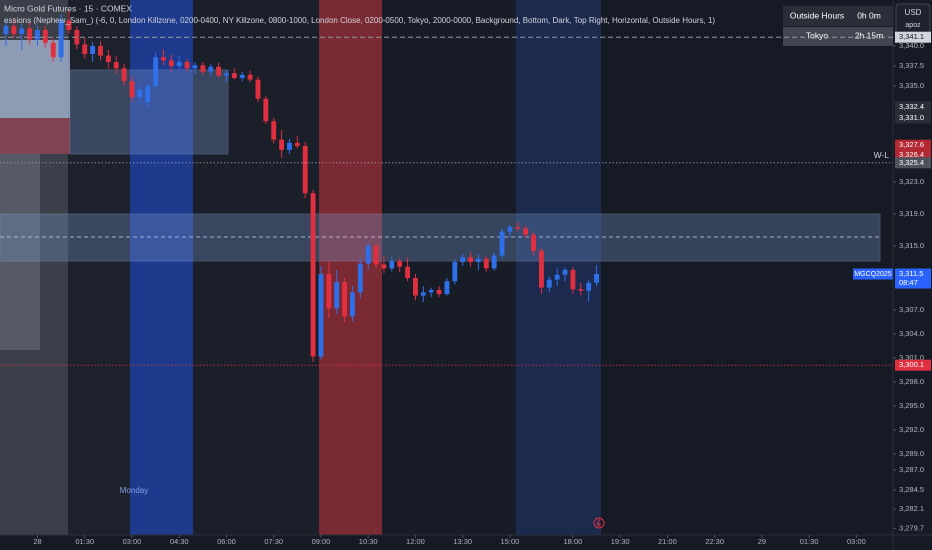 The image size is (932, 550). Describe the element at coordinates (911, 273) in the screenshot. I see `last-price-label: 3,311.5` at that location.